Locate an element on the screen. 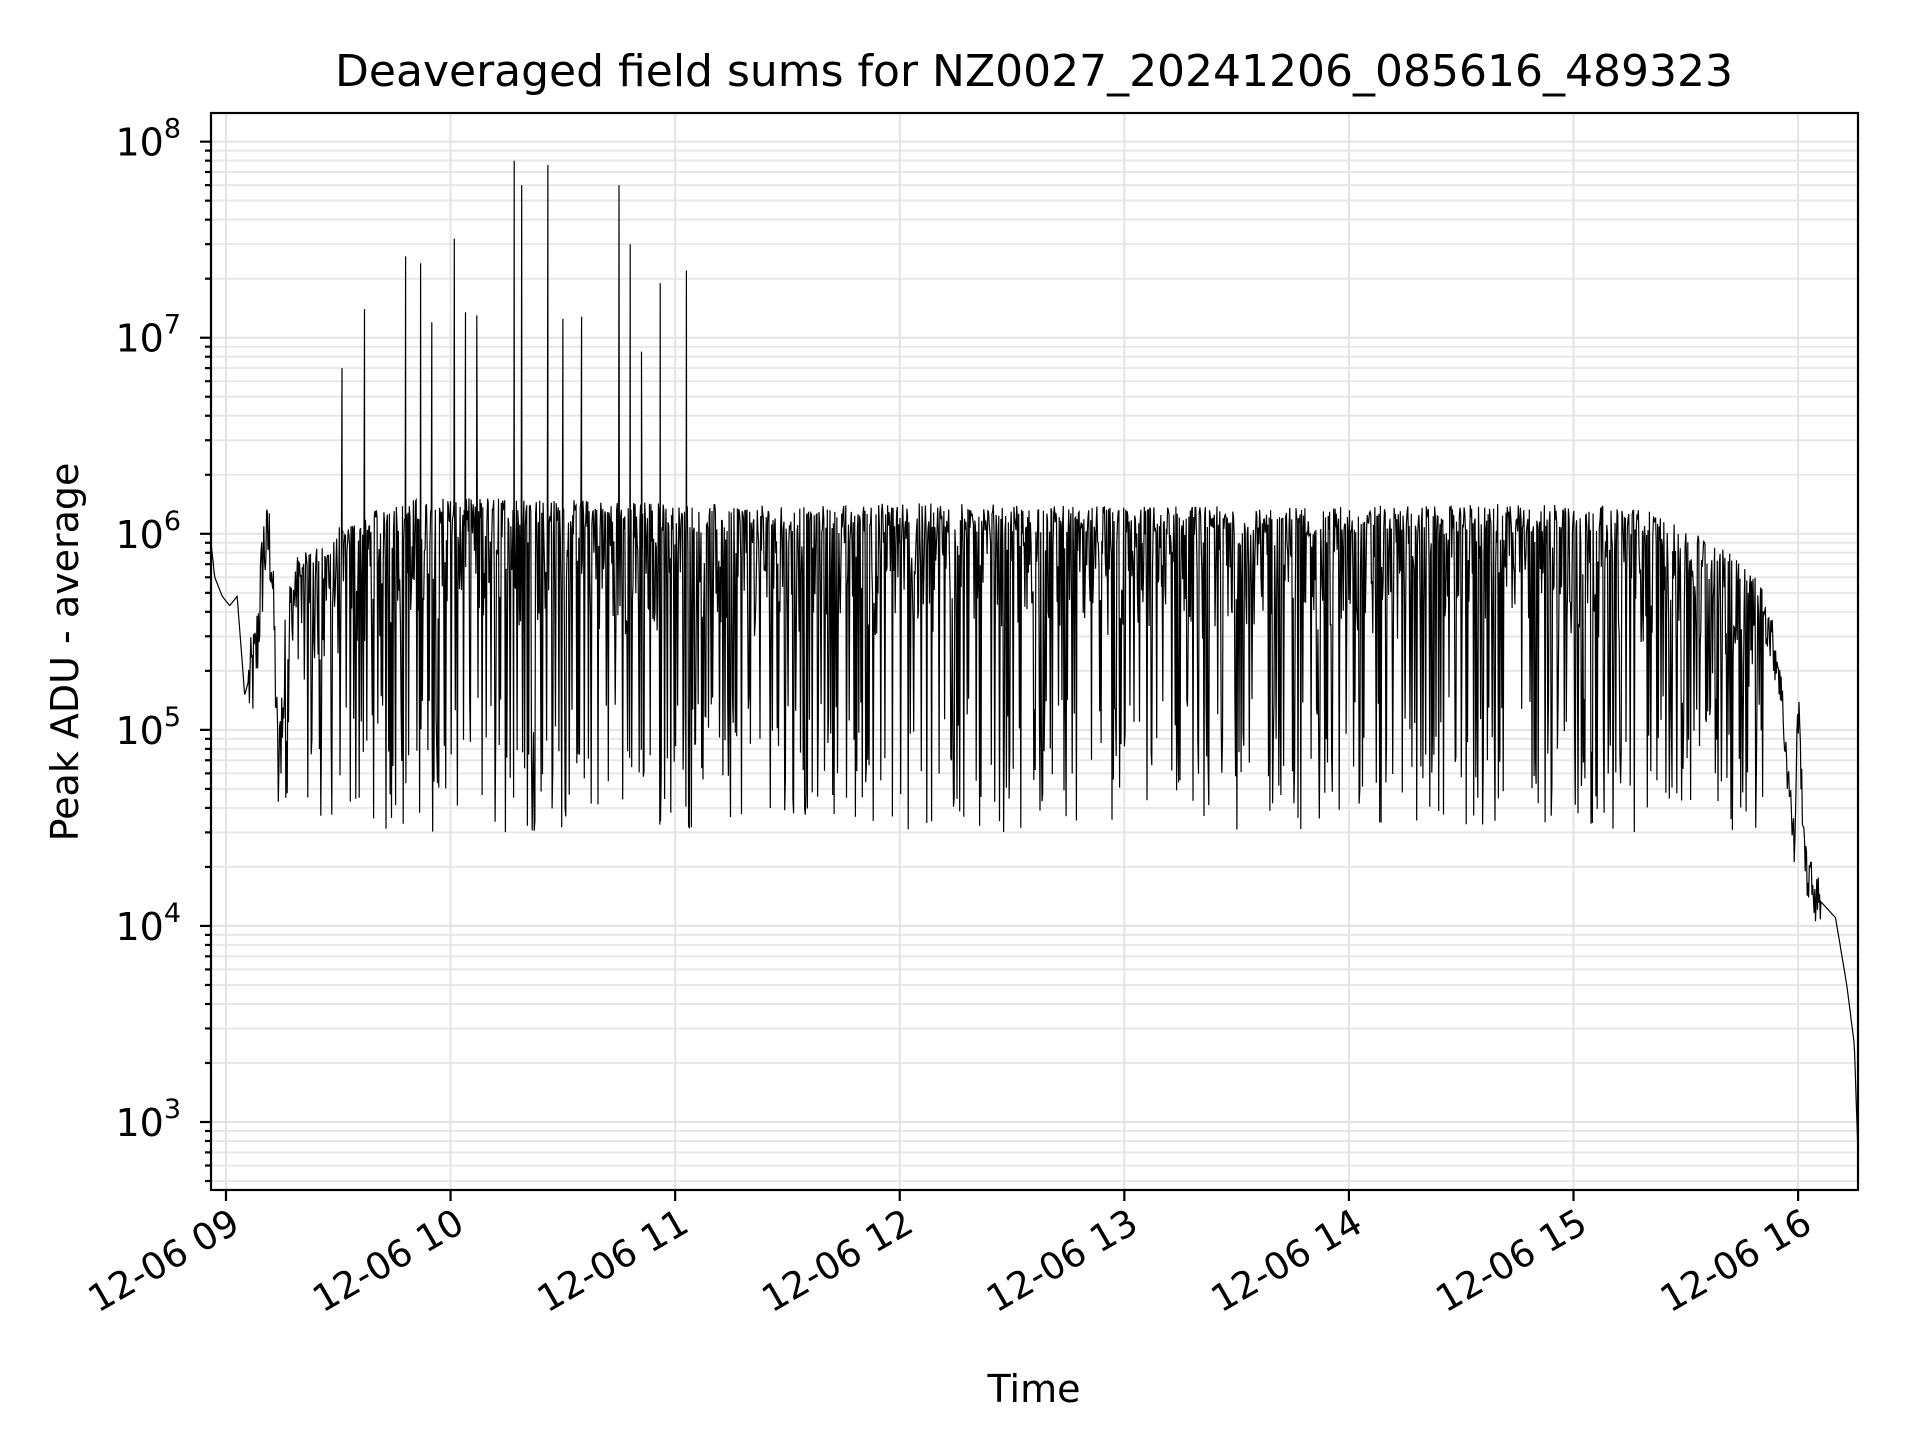 Image resolution: width=1920 pixels, height=1440 pixels. y-tick-label: 10⁸ is located at coordinates (148, 139).